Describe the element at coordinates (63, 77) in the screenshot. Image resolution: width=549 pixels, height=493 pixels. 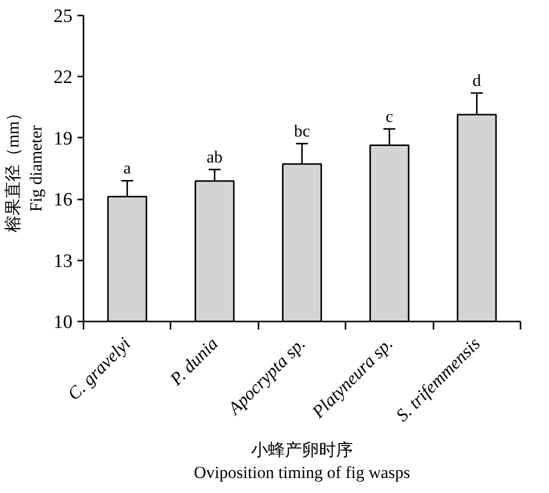
I see `y-tick-label: 22` at that location.